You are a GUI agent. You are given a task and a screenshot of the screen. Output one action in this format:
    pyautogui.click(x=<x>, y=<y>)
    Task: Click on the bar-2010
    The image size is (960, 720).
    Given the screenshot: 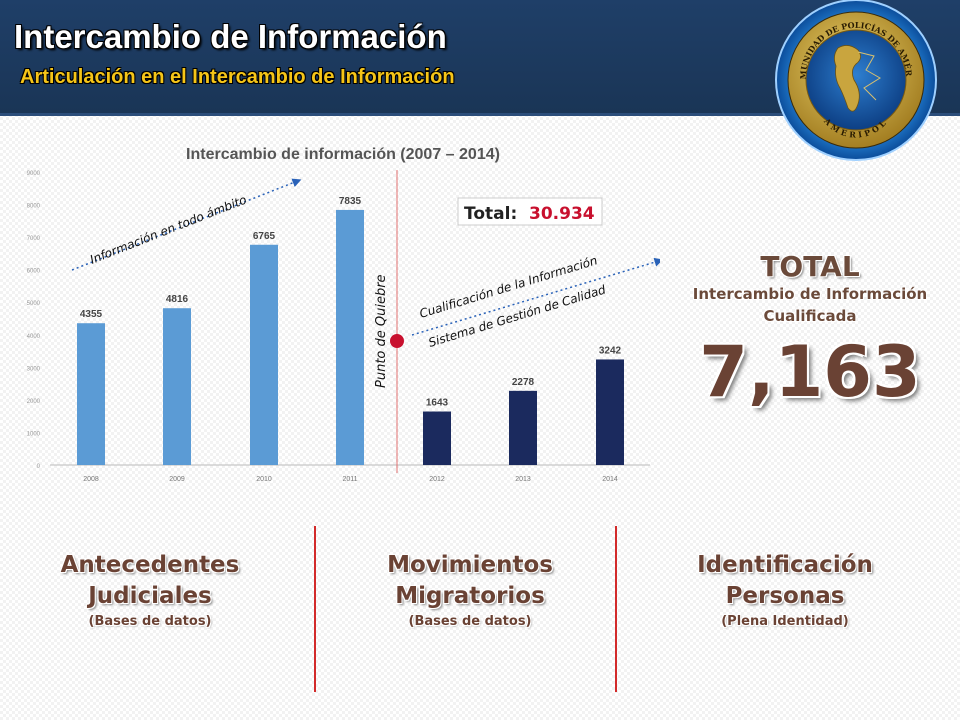 What is the action you would take?
    pyautogui.click(x=264, y=354)
    